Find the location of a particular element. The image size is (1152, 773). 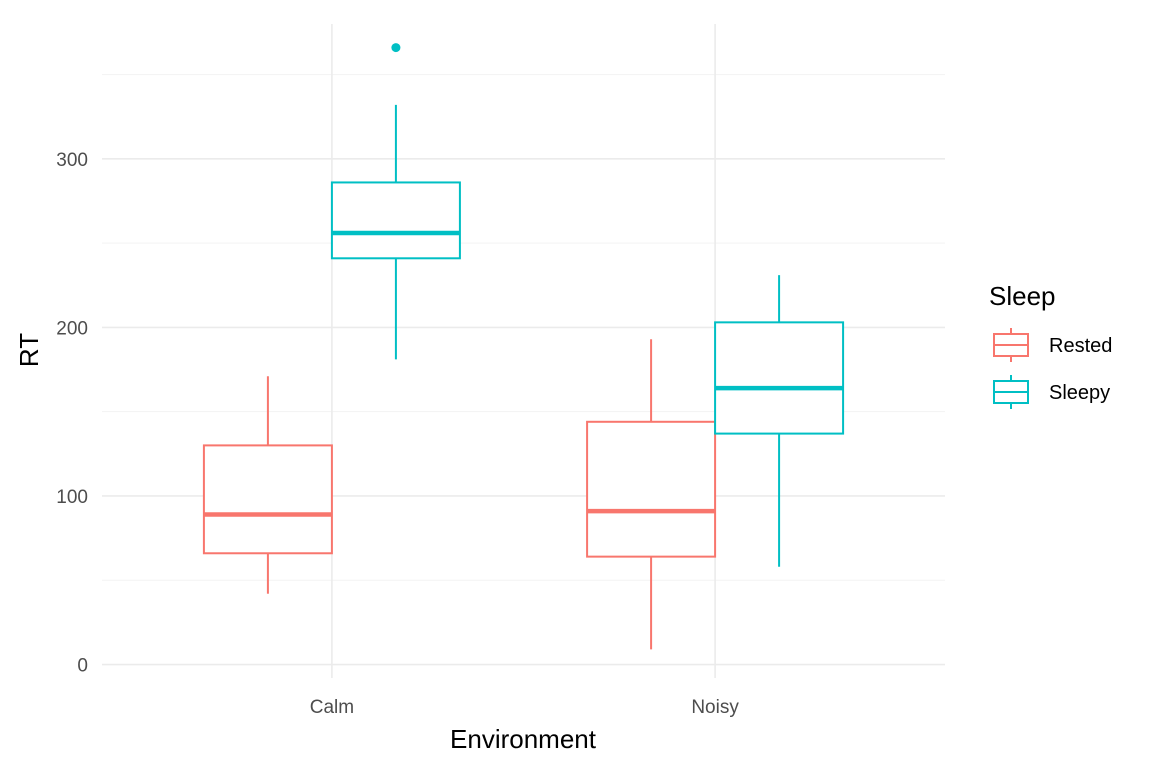

box-sleepy-calm is located at coordinates (395, 201).